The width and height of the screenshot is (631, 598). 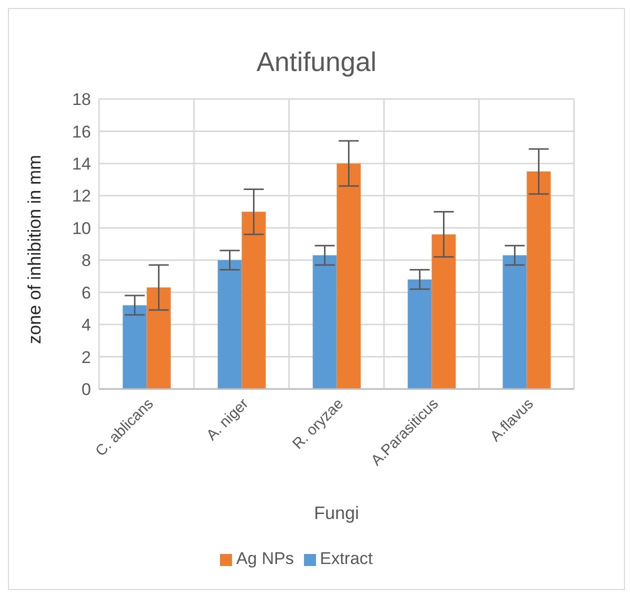 What do you see at coordinates (81, 228) in the screenshot?
I see `y-tick-label: 10` at bounding box center [81, 228].